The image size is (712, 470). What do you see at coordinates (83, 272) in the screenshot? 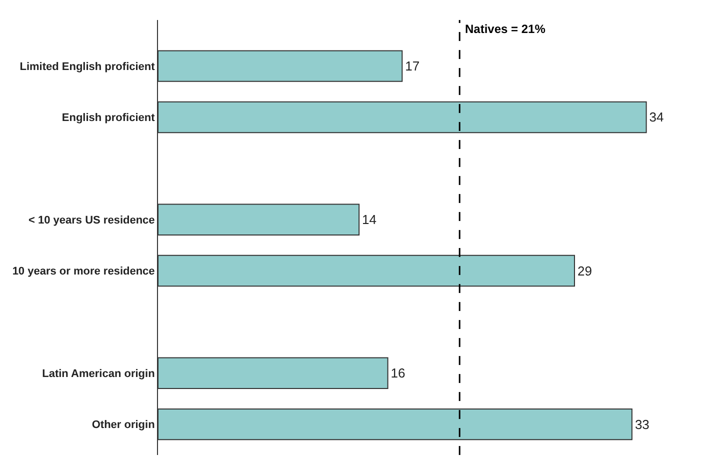
I see `y-tick-label: 10 years or more residence` at bounding box center [83, 272].